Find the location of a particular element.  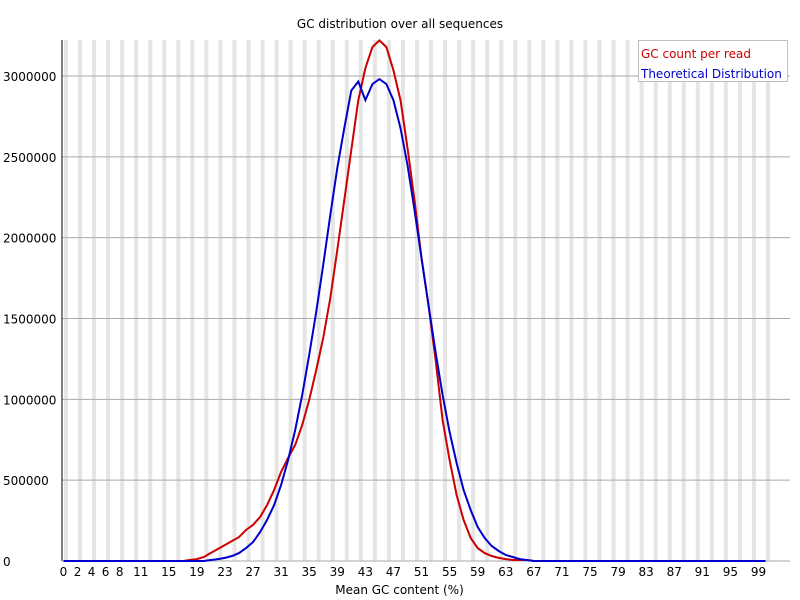

x-tick-label: 67 is located at coordinates (533, 572).